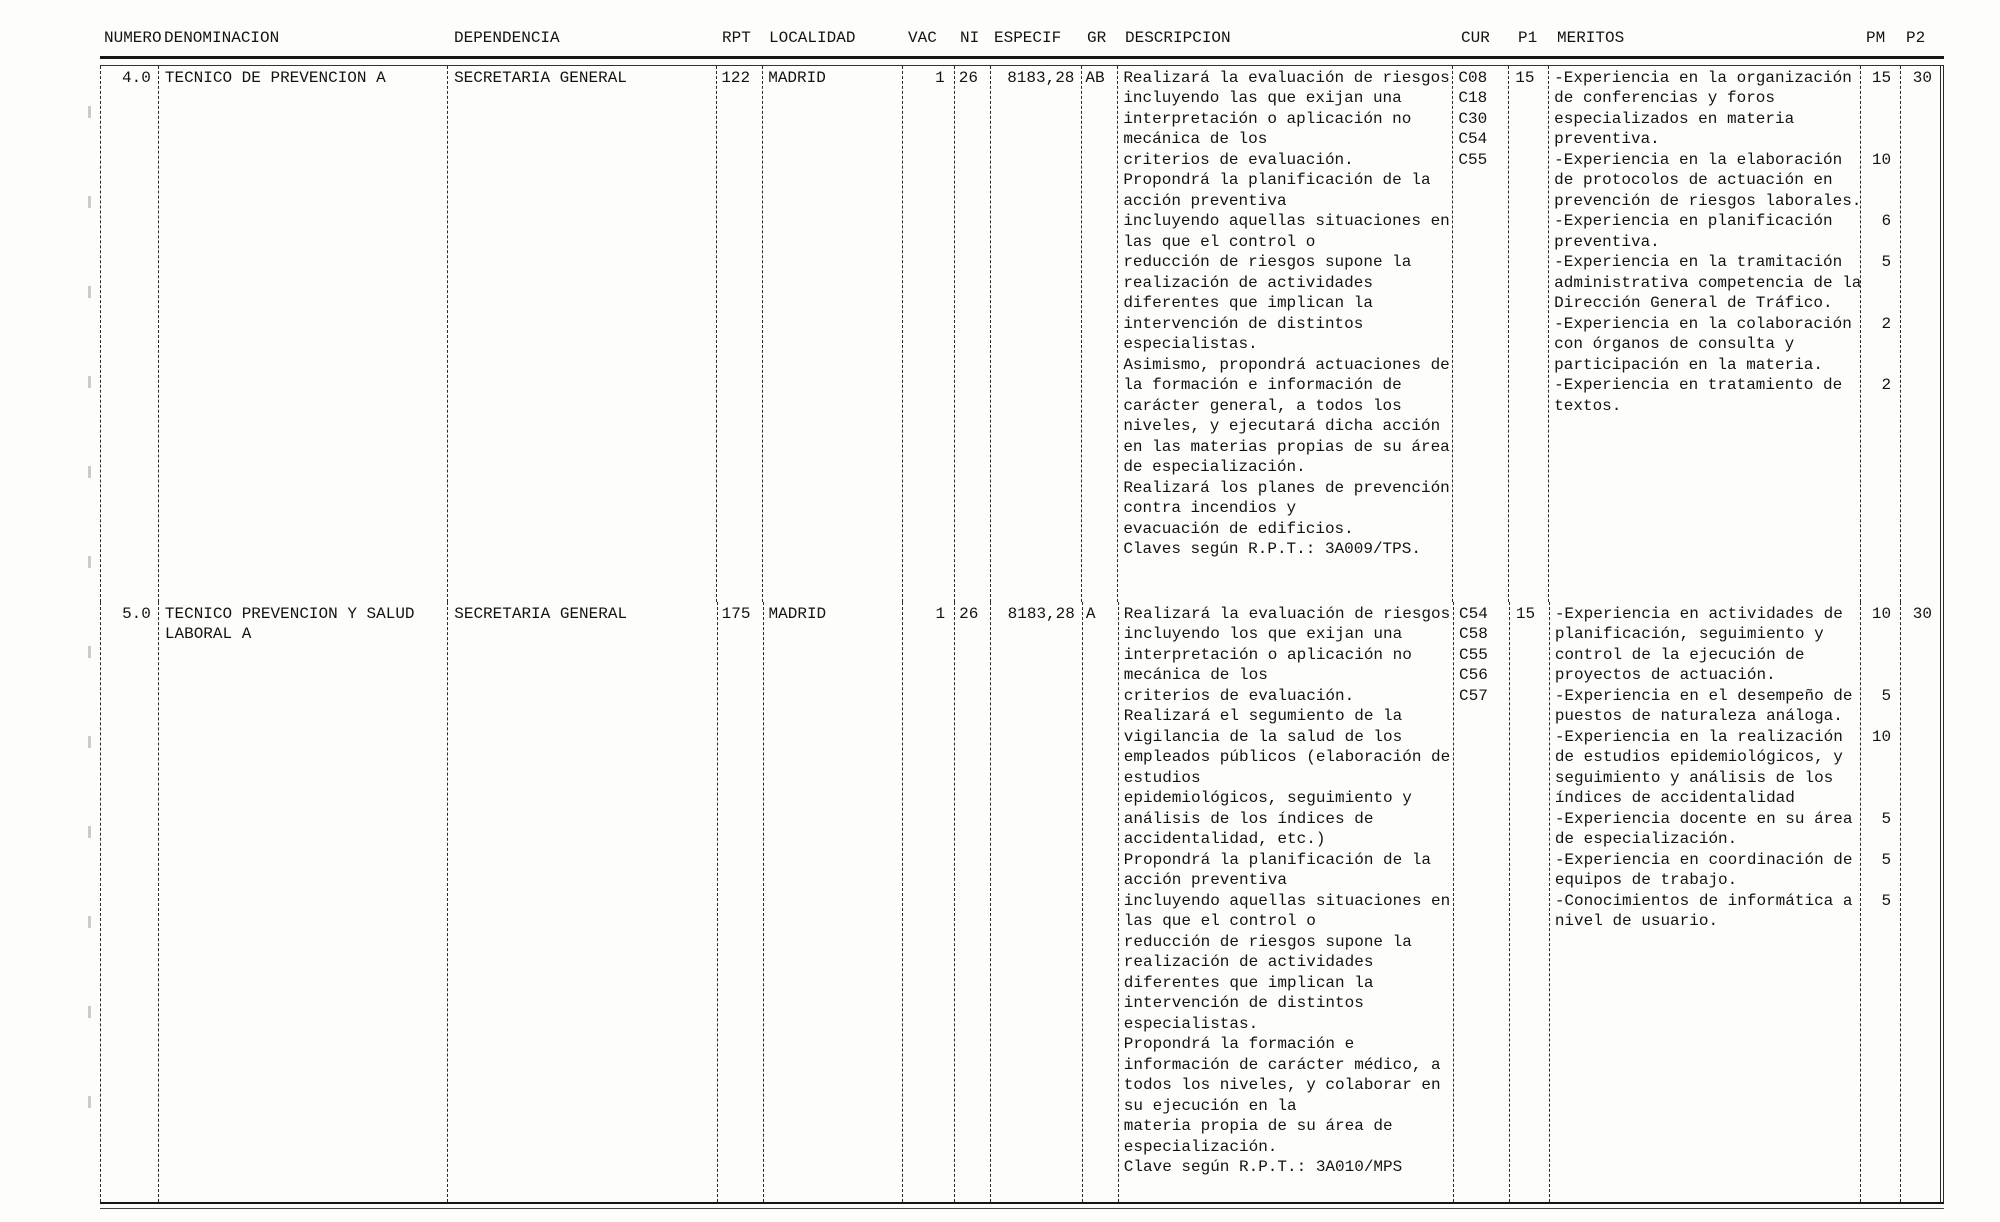 The image size is (2000, 1222). What do you see at coordinates (131, 37) in the screenshot?
I see `column-header-numero: NUMERO` at bounding box center [131, 37].